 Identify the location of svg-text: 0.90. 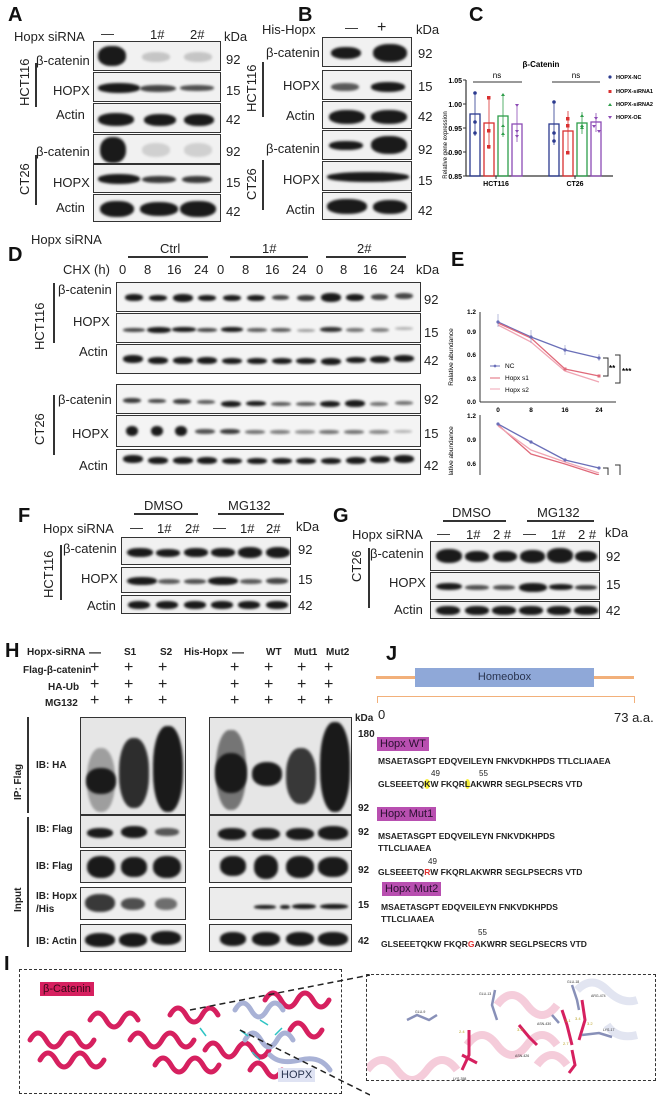
(455, 153).